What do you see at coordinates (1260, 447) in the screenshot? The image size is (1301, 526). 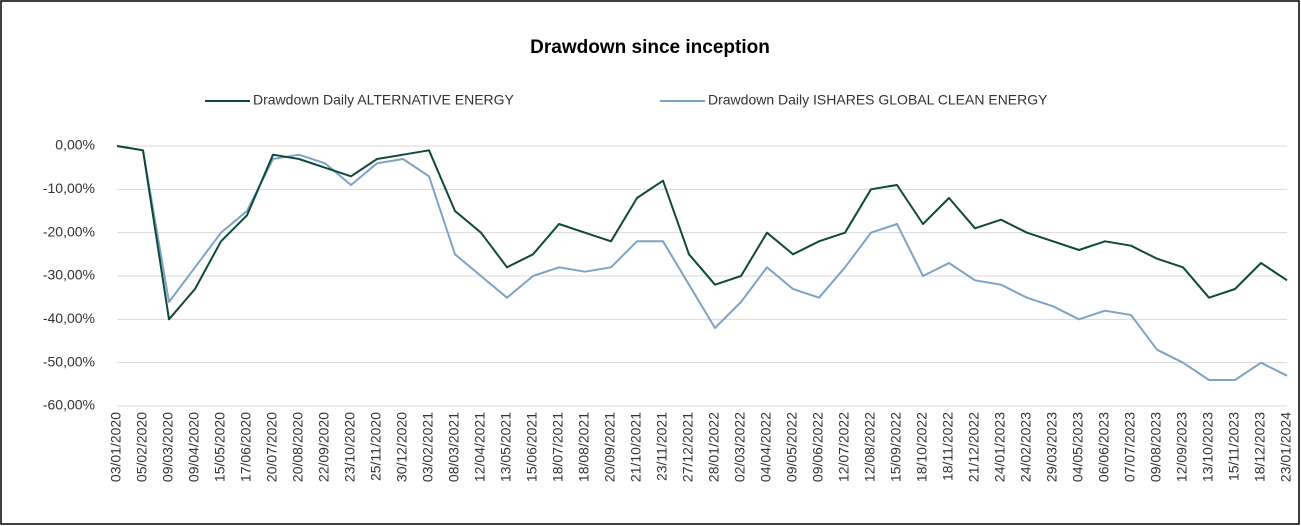 I see `x-tick-label: 18/12/2023` at bounding box center [1260, 447].